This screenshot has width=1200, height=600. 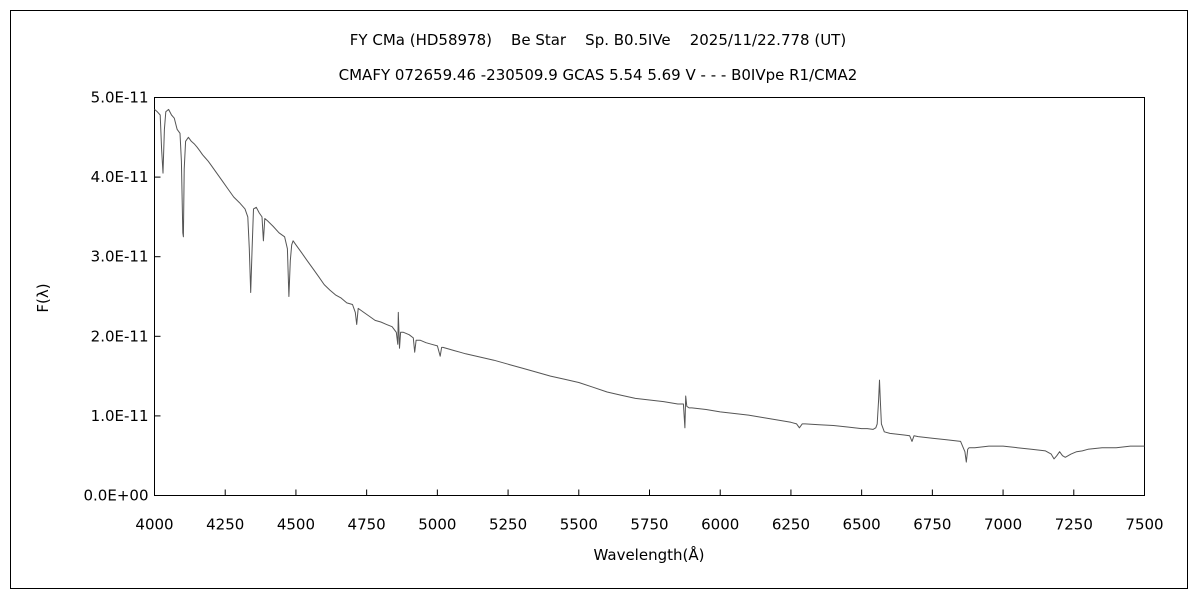 What do you see at coordinates (1074, 525) in the screenshot?
I see `x-tick-label: 7250` at bounding box center [1074, 525].